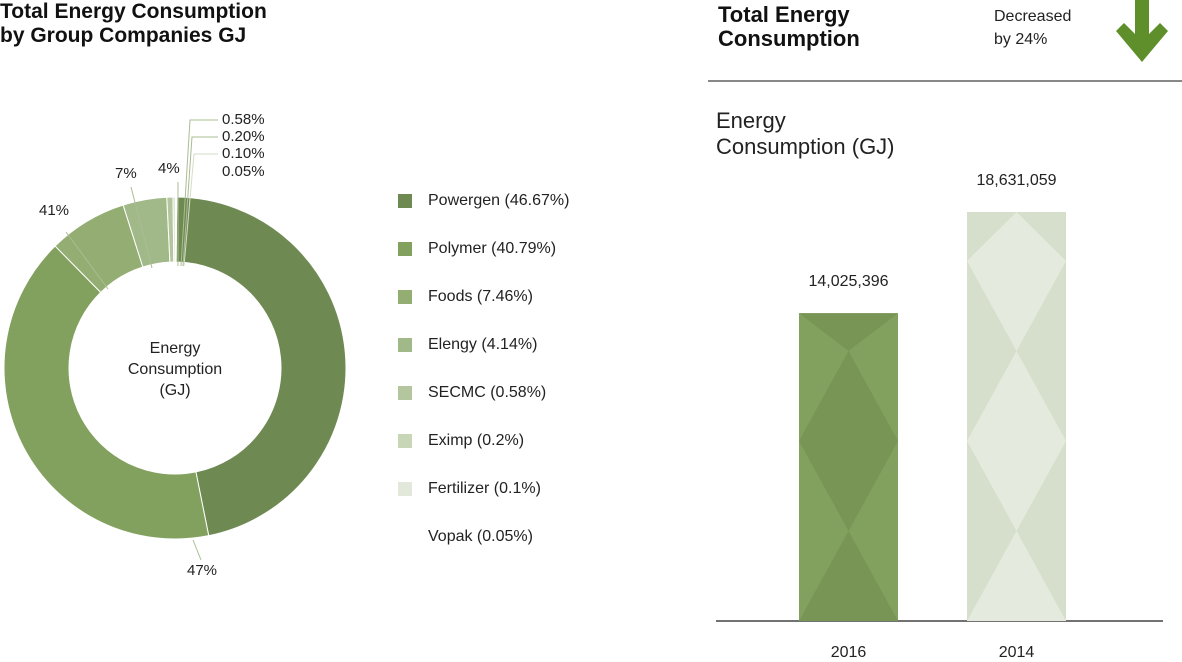  Describe the element at coordinates (243, 119) in the screenshot. I see `pie-label-secmc: 0.58%` at that location.